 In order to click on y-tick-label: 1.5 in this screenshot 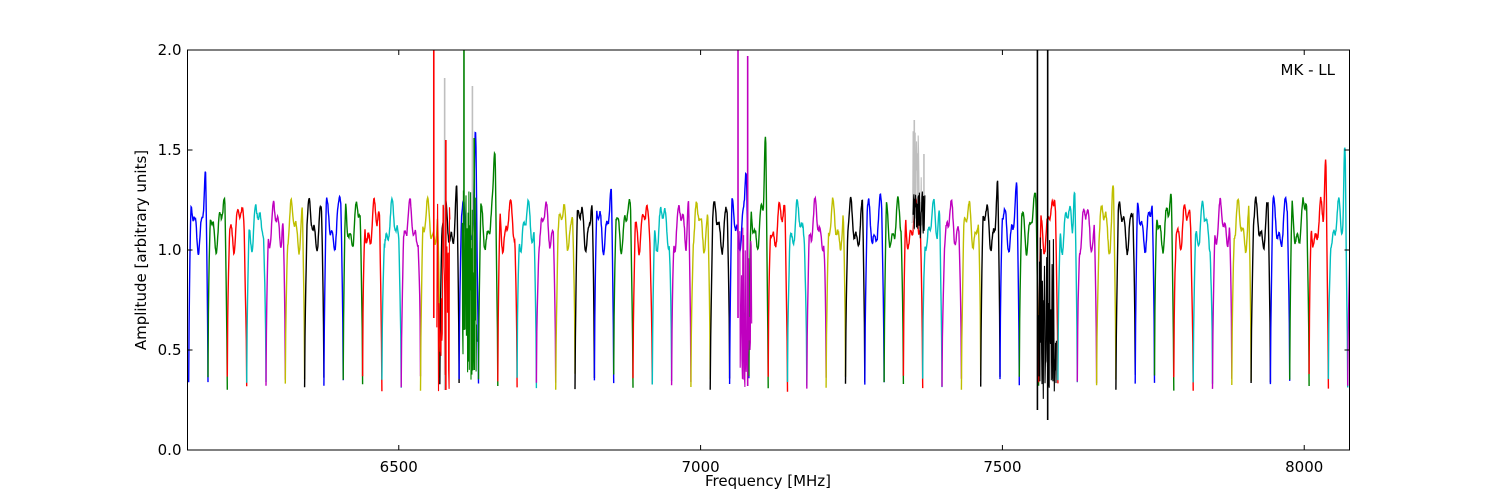, I will do `click(170, 150)`.